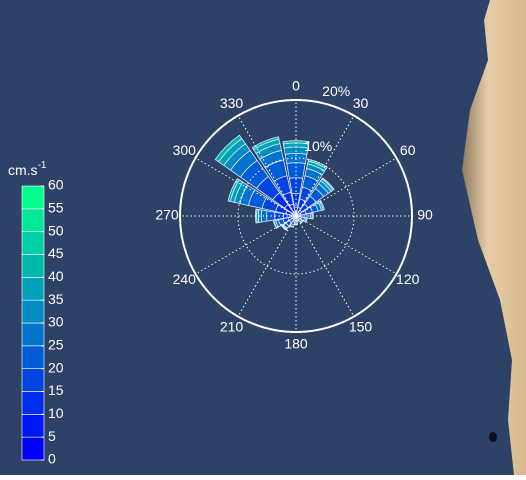 The width and height of the screenshot is (526, 480). Describe the element at coordinates (296, 86) in the screenshot. I see `angle-label: 0` at that location.